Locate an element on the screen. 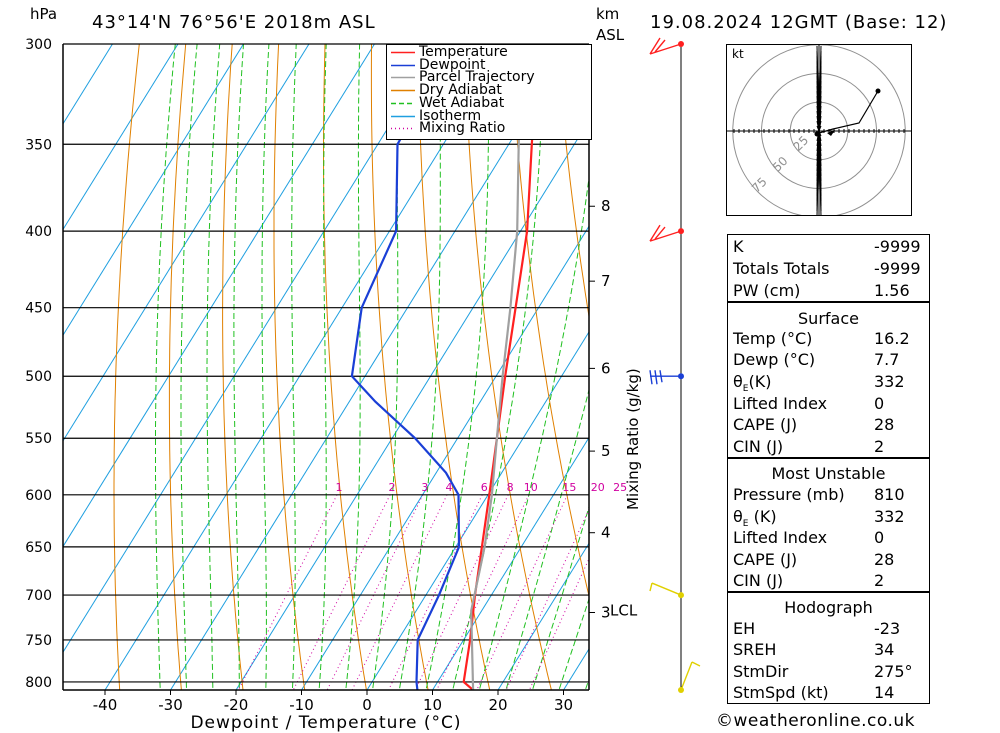 The height and width of the screenshot is (733, 1000). mu-pressure-label: Pressure (mb) is located at coordinates (789, 494).